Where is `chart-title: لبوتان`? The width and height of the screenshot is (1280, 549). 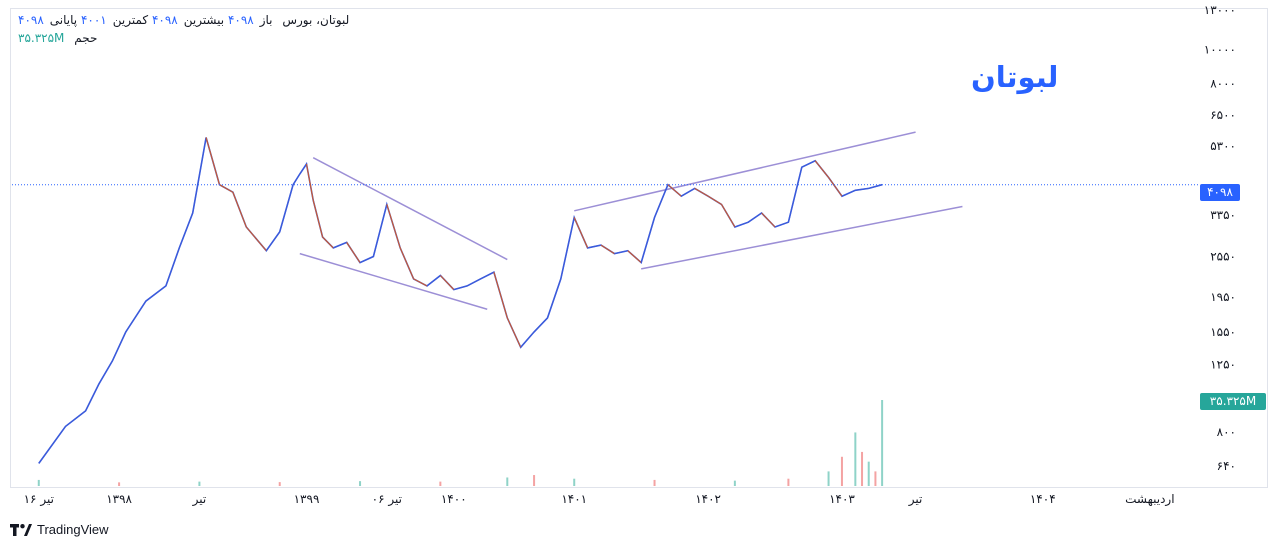
chart-title: لبوتان is located at coordinates (1015, 77).